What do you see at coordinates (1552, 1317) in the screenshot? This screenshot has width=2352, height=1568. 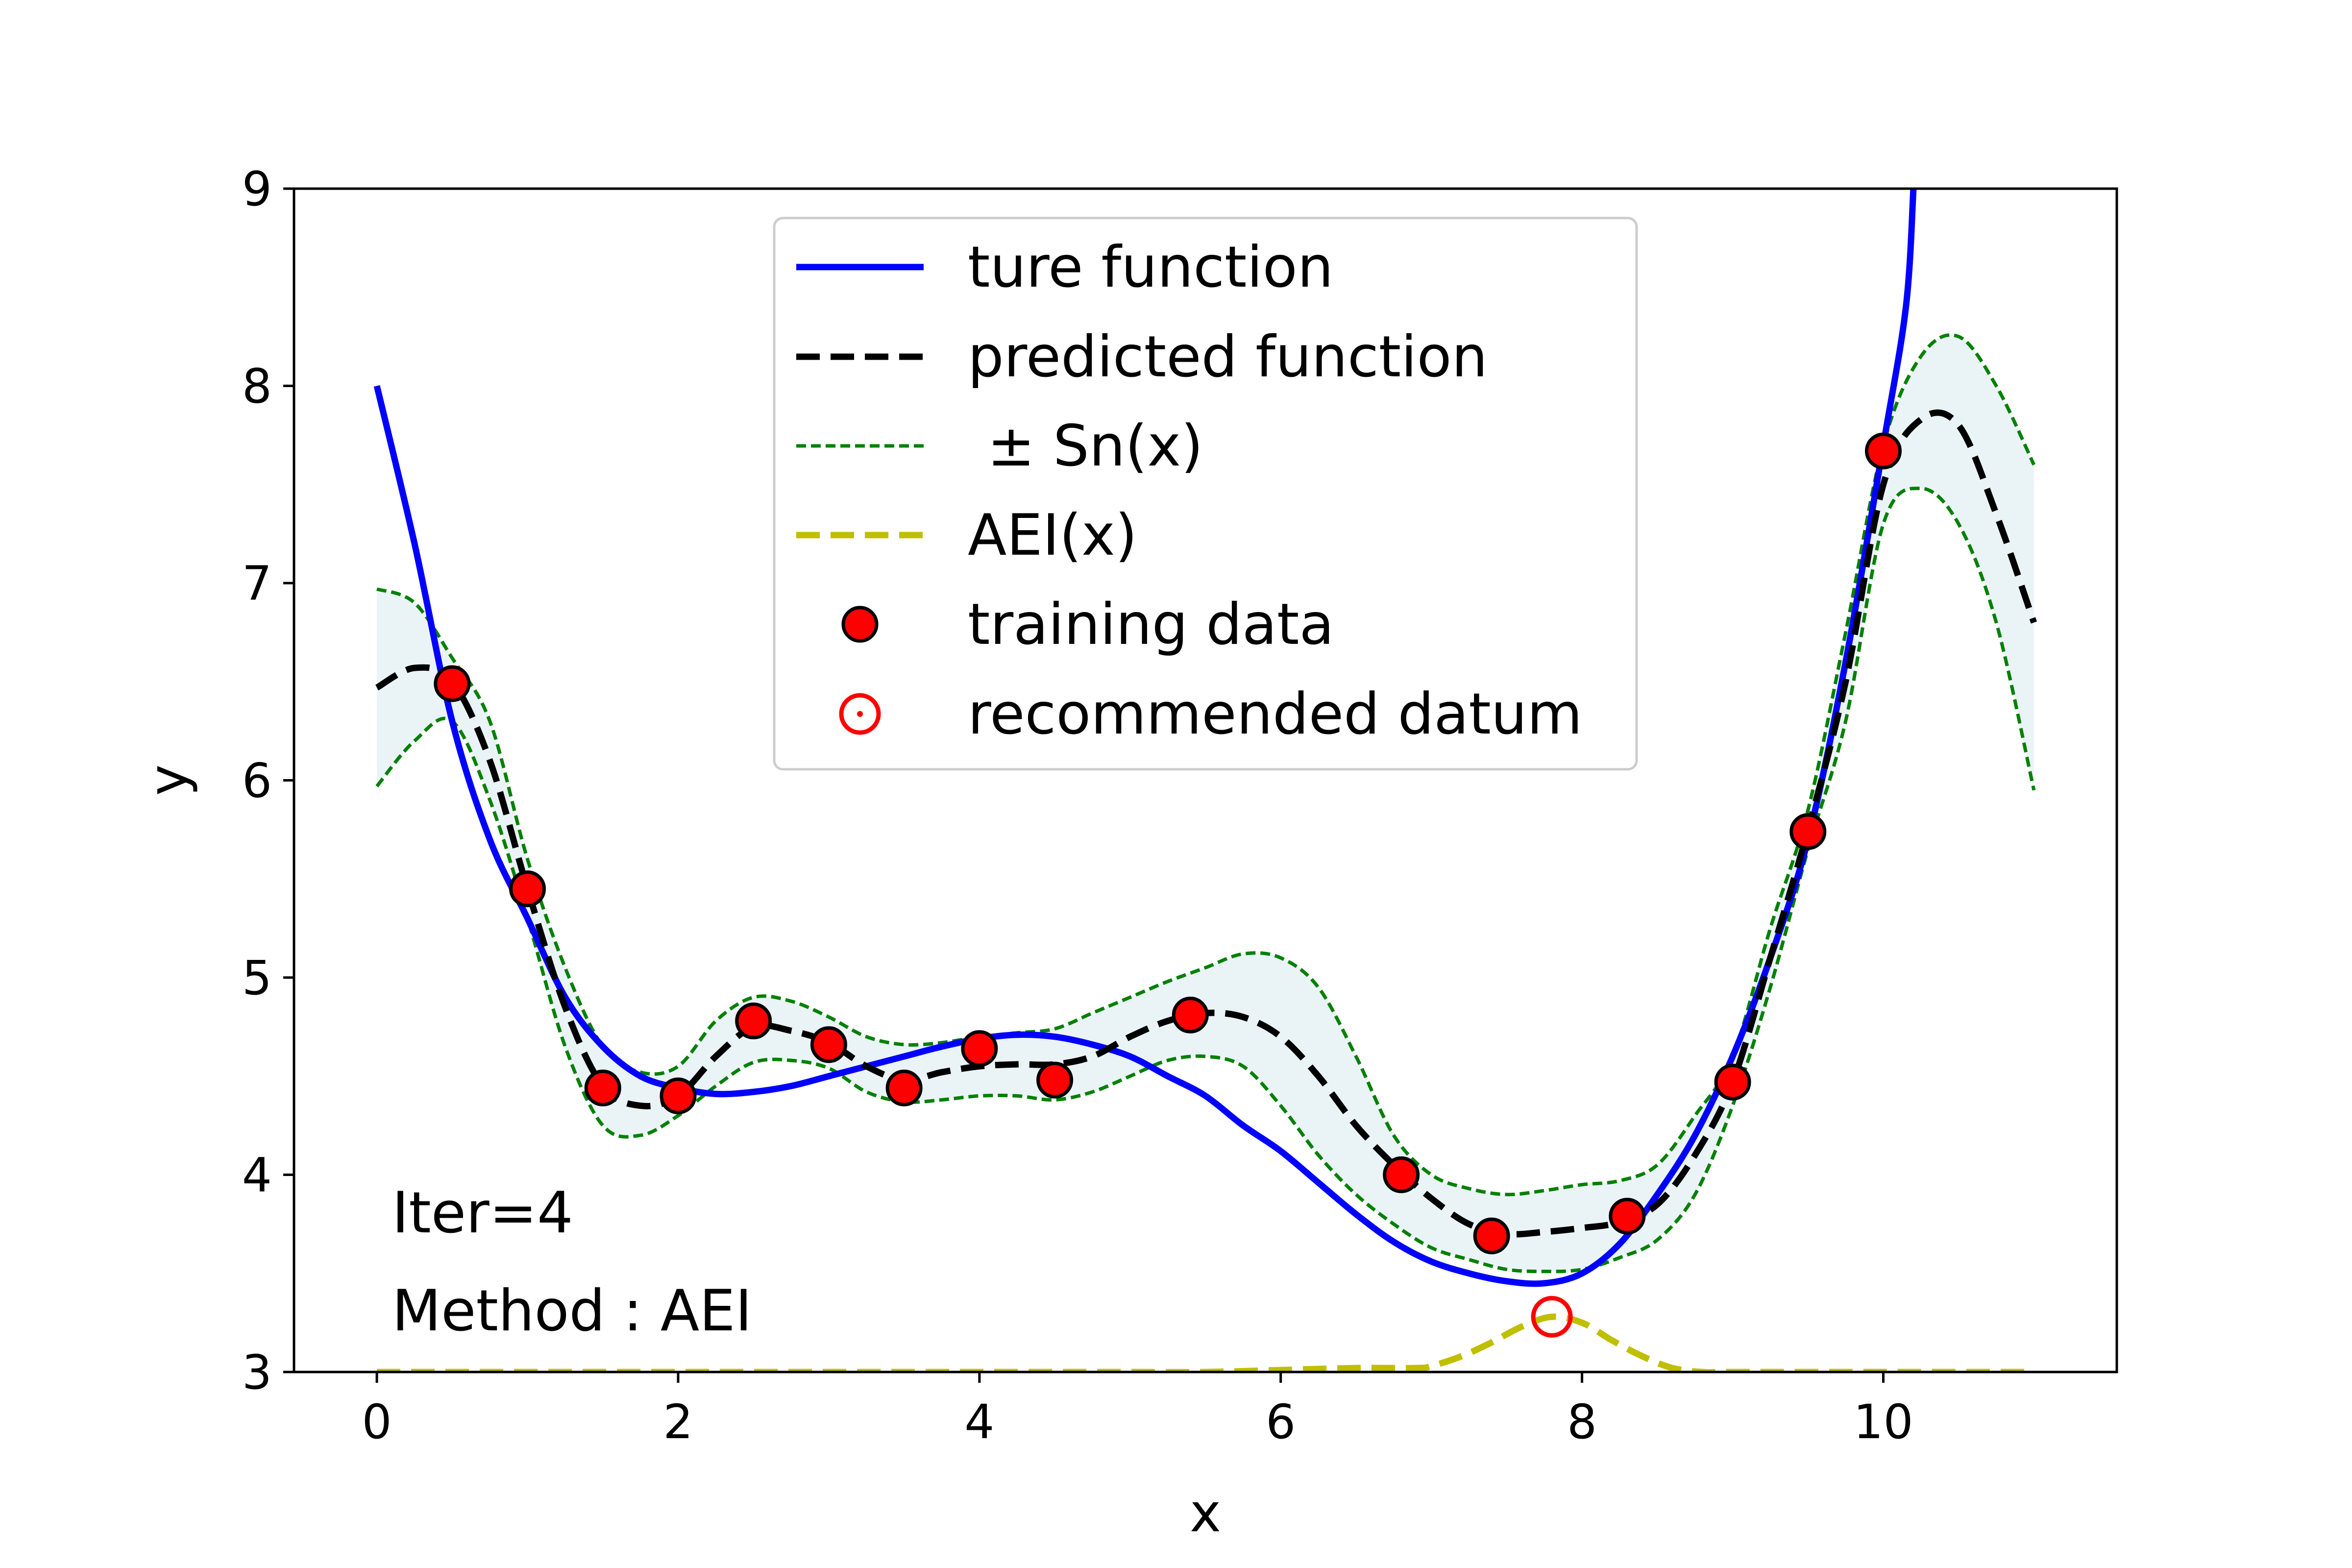 I see `recommended-point` at bounding box center [1552, 1317].